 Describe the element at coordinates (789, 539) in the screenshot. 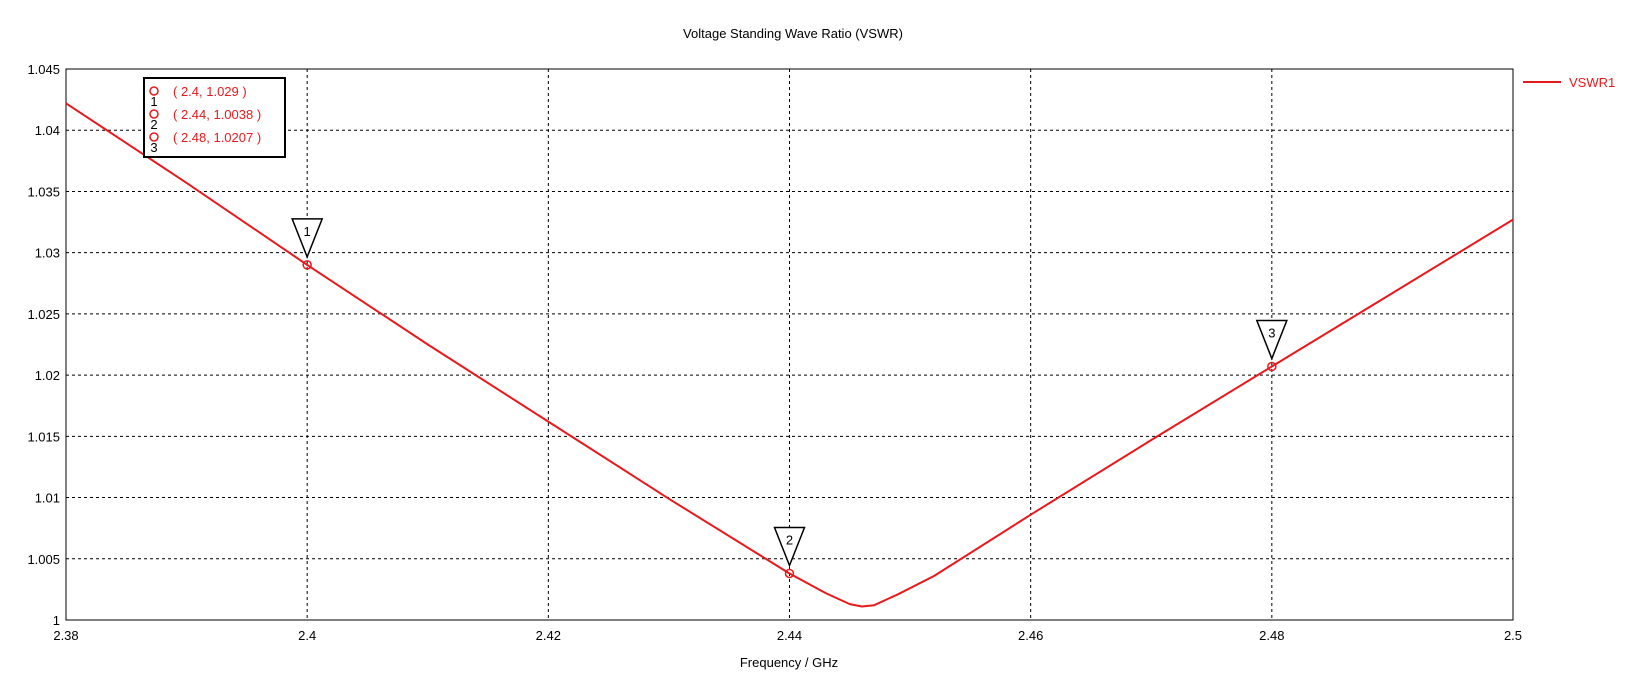

I see `marker-tag-number: 2` at that location.